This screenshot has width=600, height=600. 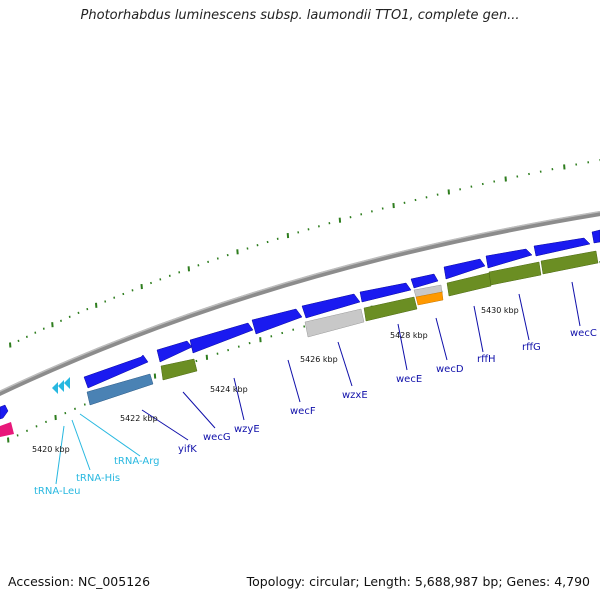 I want to click on trna-leader-lines, so click(x=98, y=449).